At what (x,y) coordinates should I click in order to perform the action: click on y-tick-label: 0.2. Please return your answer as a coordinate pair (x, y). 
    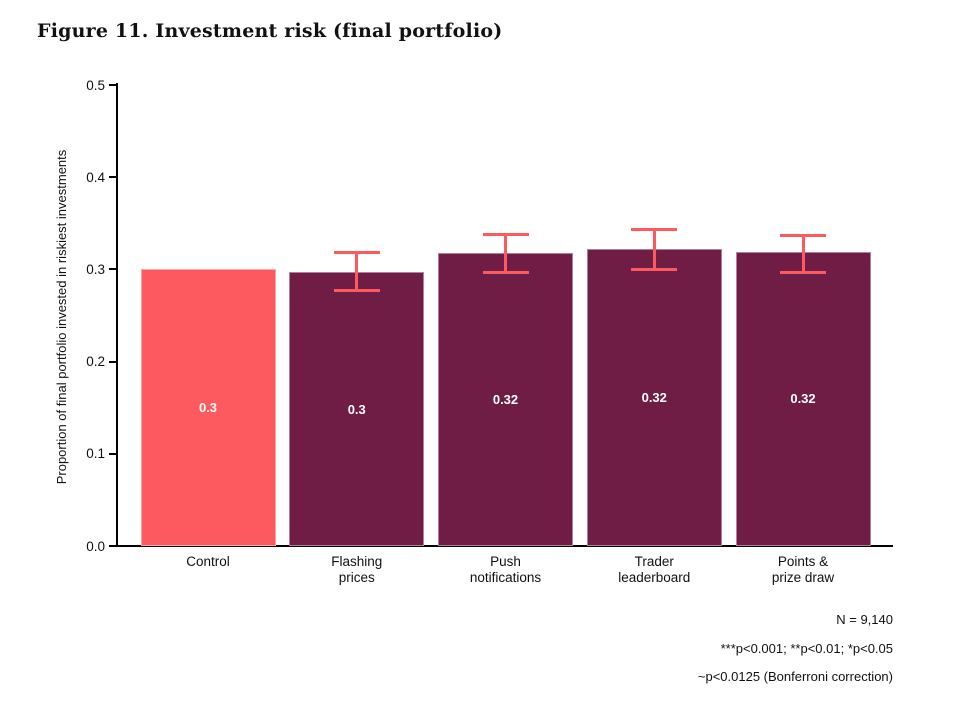
    Looking at the image, I should click on (95, 362).